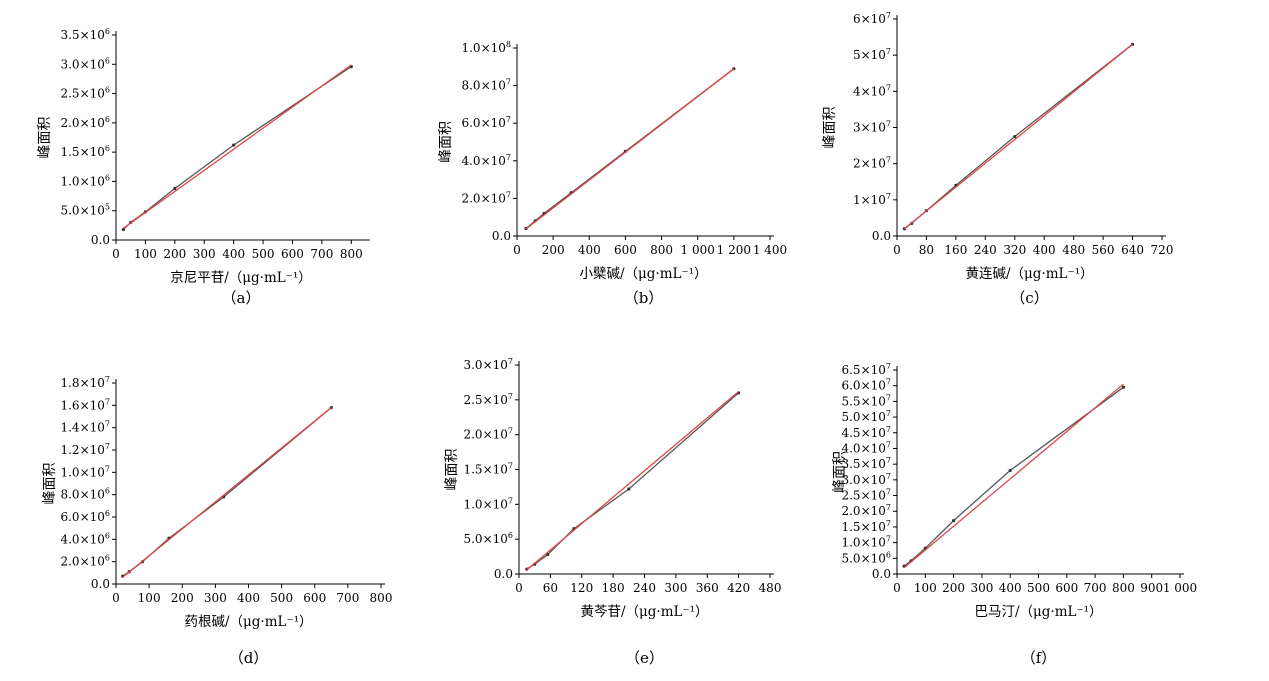 The width and height of the screenshot is (1269, 681). Describe the element at coordinates (613, 588) in the screenshot. I see `x-tick-label: 180` at that location.